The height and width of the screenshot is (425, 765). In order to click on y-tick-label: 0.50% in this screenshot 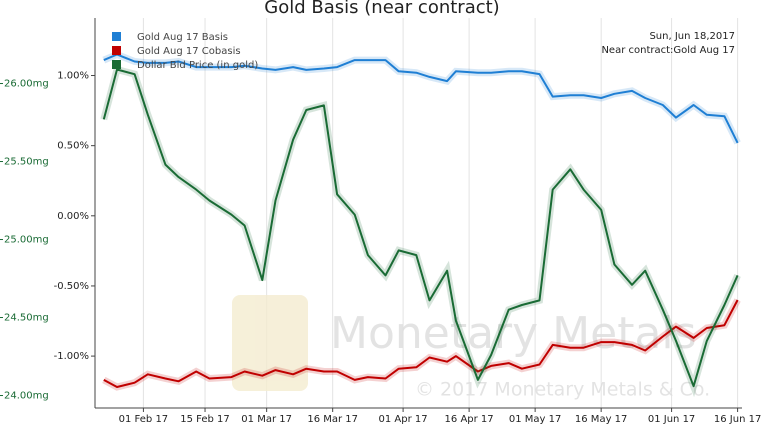, I will do `click(73, 146)`.